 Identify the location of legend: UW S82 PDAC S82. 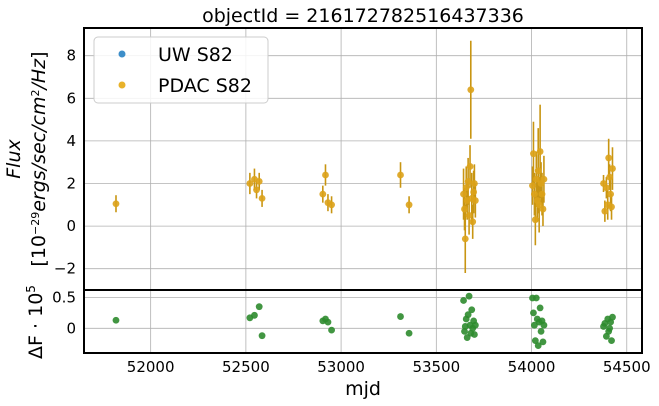
(181, 70).